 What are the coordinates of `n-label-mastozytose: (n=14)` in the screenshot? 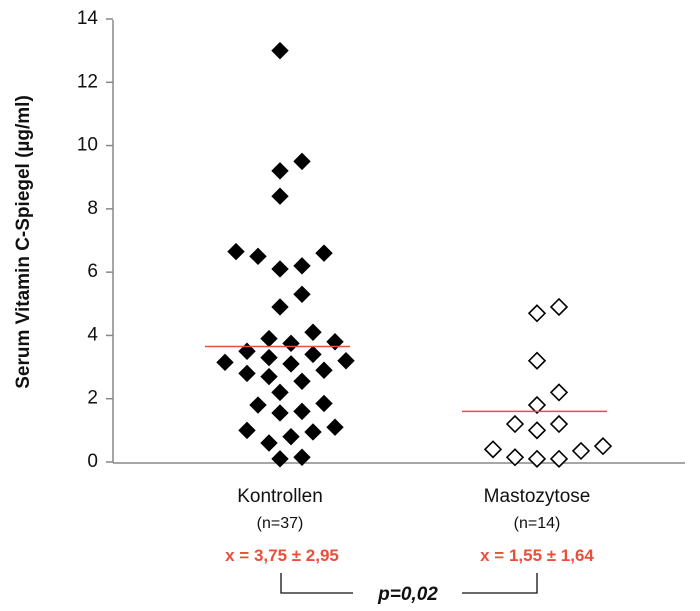 It's located at (537, 523).